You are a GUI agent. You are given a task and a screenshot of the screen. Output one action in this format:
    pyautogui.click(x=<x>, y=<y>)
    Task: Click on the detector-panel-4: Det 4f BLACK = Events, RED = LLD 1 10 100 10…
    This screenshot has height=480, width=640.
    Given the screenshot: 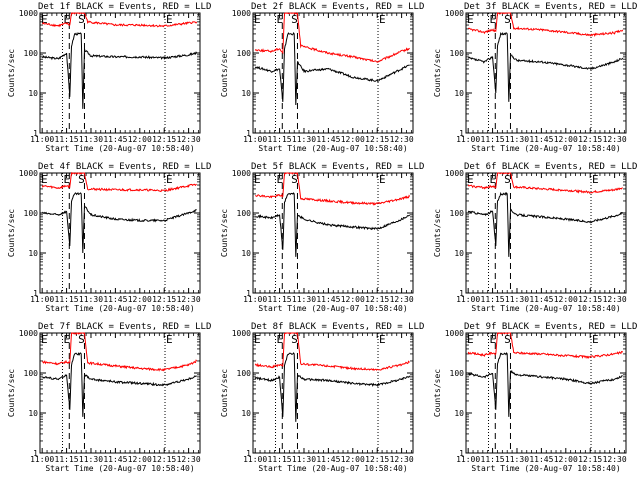 What is the action you would take?
    pyautogui.click(x=106, y=240)
    